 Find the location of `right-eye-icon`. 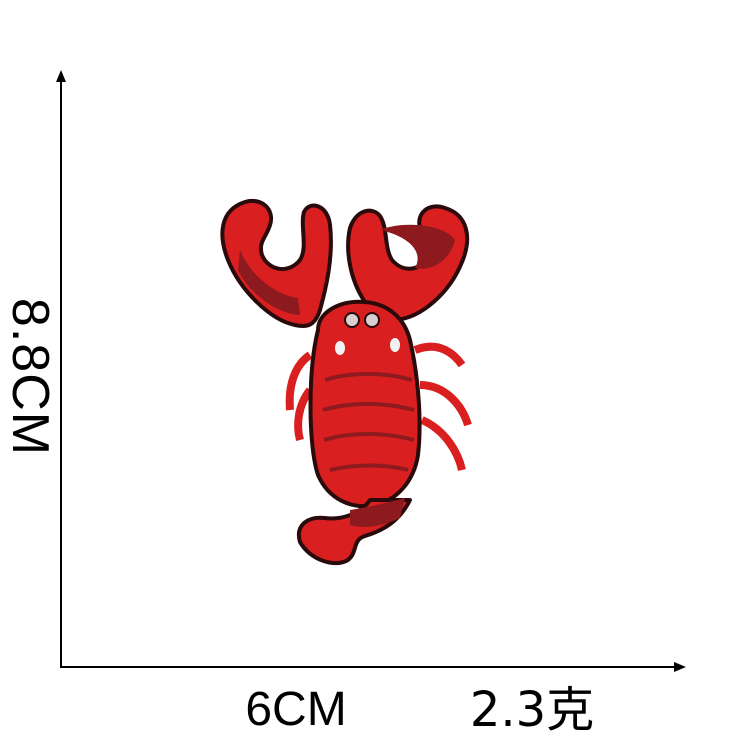

right-eye-icon is located at coordinates (372, 320).